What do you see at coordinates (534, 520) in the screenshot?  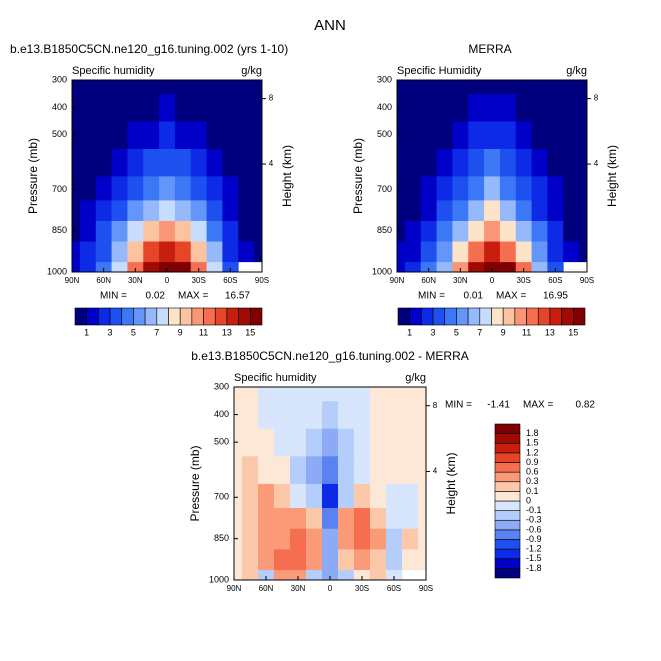 I see `colorbar-label: -0.3` at bounding box center [534, 520].